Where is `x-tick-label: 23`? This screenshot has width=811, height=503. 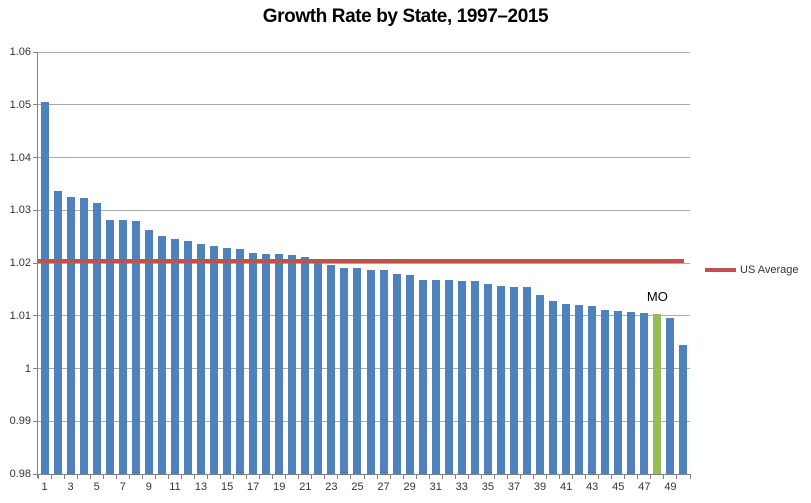 x-tick-label: 23 is located at coordinates (331, 487).